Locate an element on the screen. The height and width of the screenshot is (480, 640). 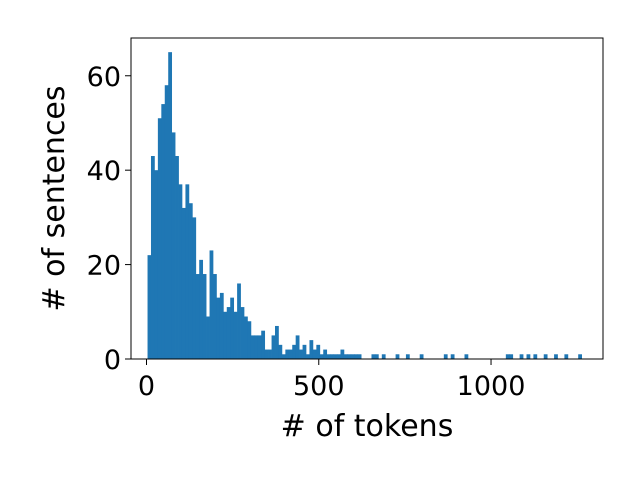
y-tick-label: 0 is located at coordinates (112, 360).